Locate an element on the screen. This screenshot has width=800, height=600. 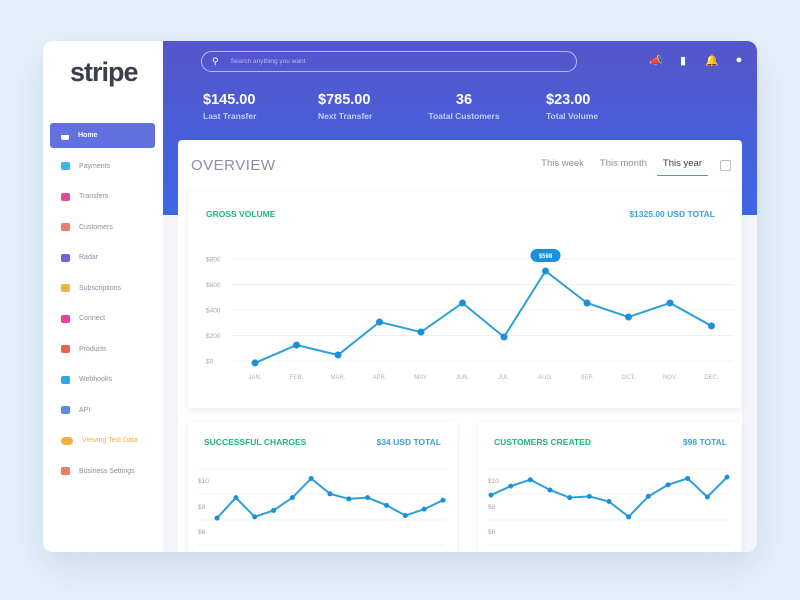
y-tick-label: $8 is located at coordinates (492, 507).